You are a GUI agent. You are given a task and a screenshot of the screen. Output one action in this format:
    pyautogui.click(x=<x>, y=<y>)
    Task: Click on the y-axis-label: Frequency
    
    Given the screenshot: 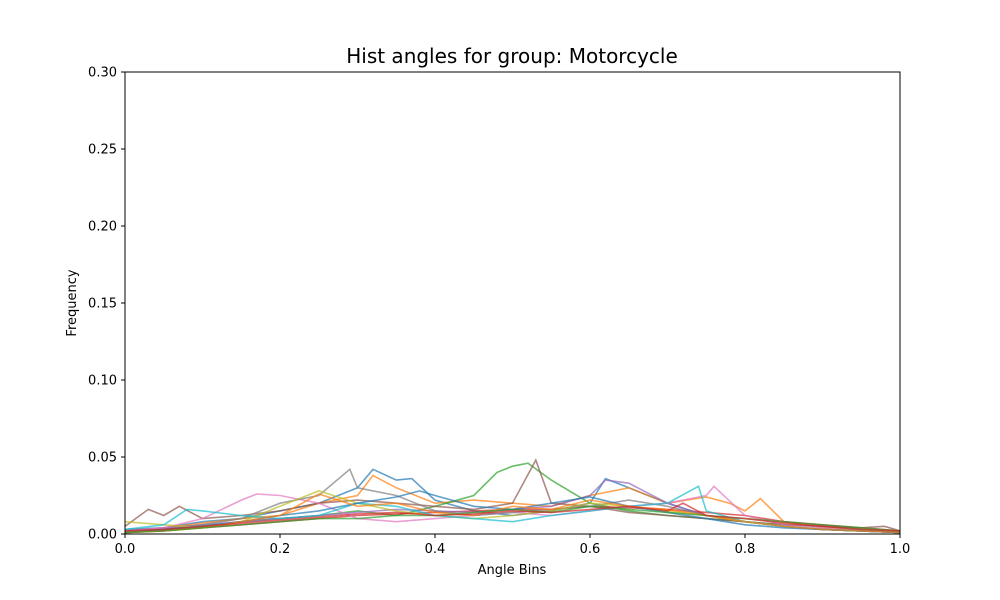 What is the action you would take?
    pyautogui.click(x=72, y=302)
    